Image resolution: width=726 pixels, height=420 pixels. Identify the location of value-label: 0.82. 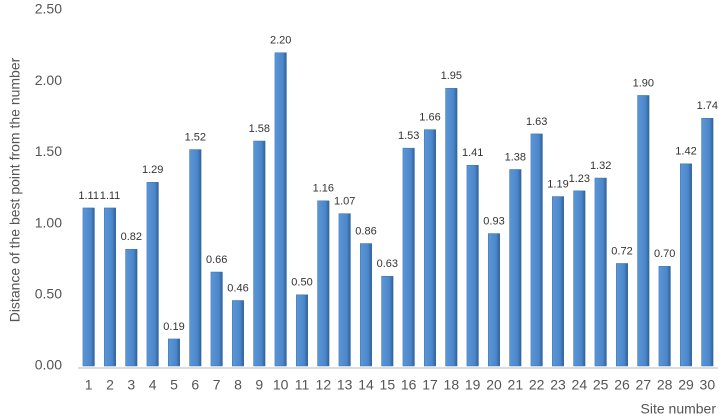
(131, 237).